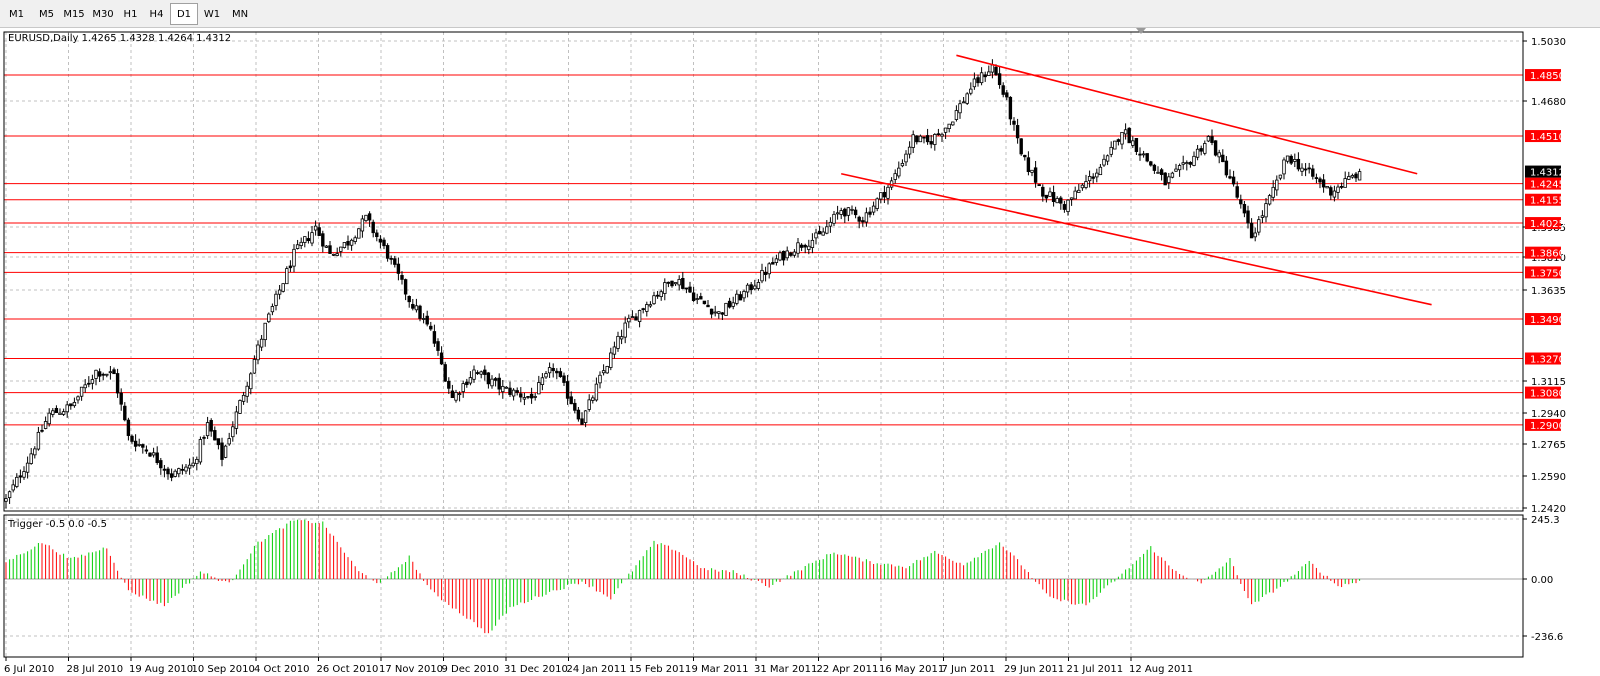 This screenshot has width=1600, height=676. I want to click on x-tick-label: 24 Jan 2011, so click(597, 669).